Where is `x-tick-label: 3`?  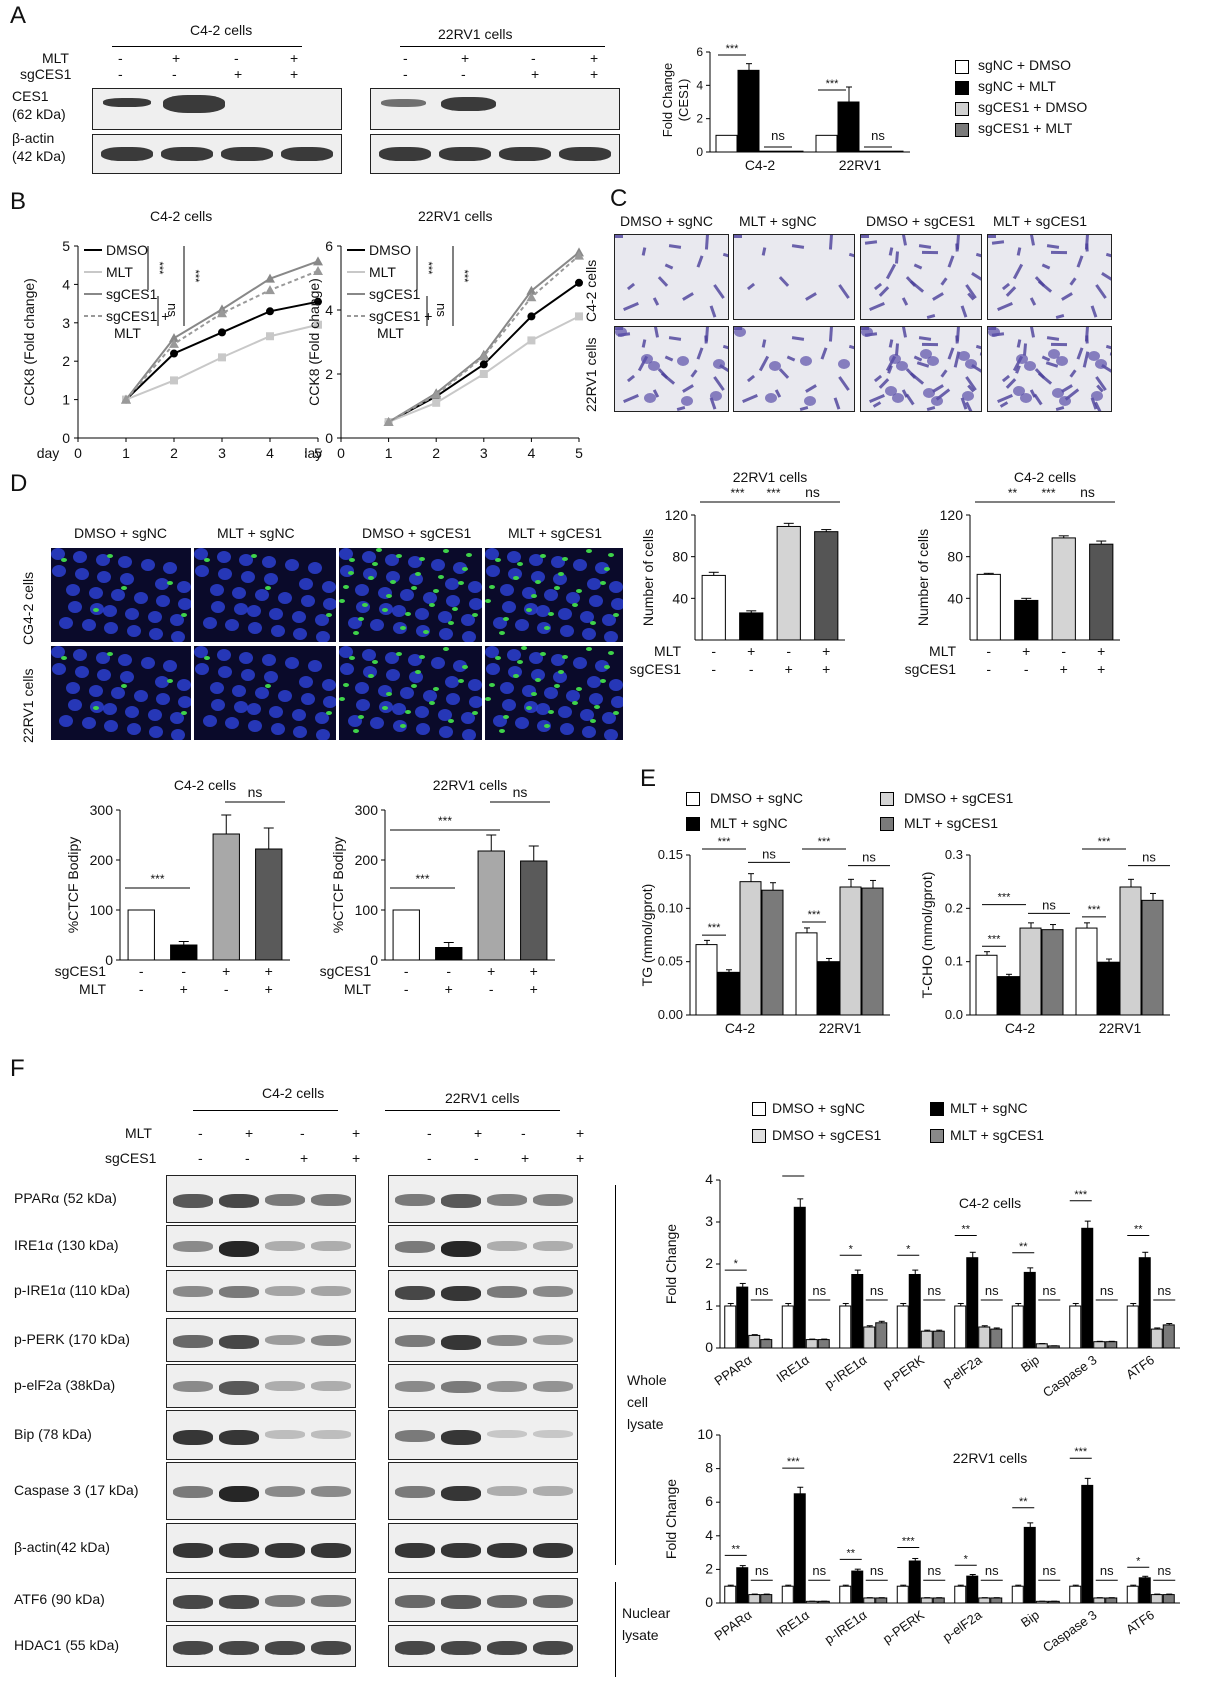
x-tick-label: 3 is located at coordinates (484, 453).